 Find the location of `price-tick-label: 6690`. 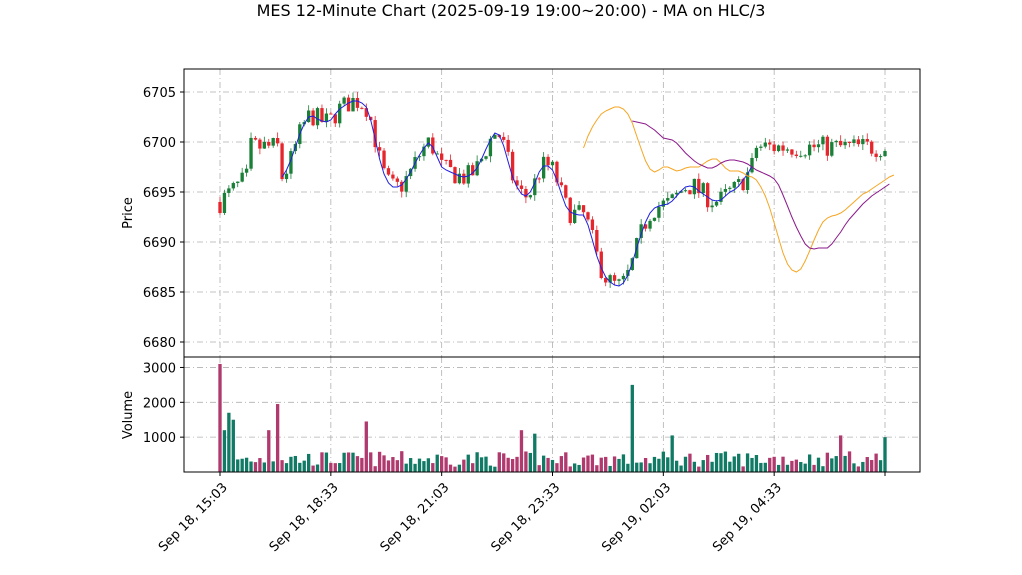

price-tick-label: 6690 is located at coordinates (159, 243).